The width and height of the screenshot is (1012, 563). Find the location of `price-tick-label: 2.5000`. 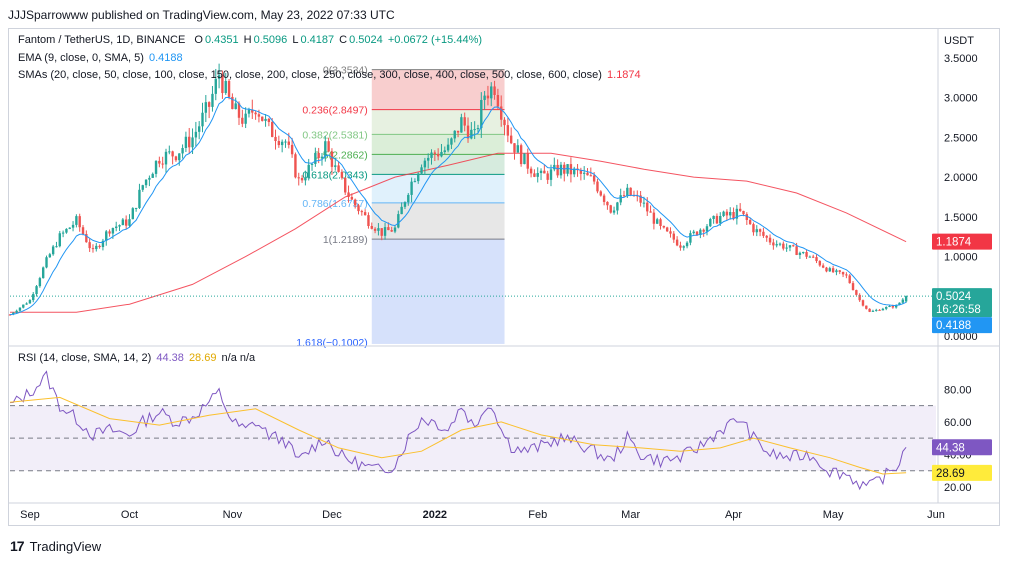

price-tick-label: 2.5000 is located at coordinates (961, 138).